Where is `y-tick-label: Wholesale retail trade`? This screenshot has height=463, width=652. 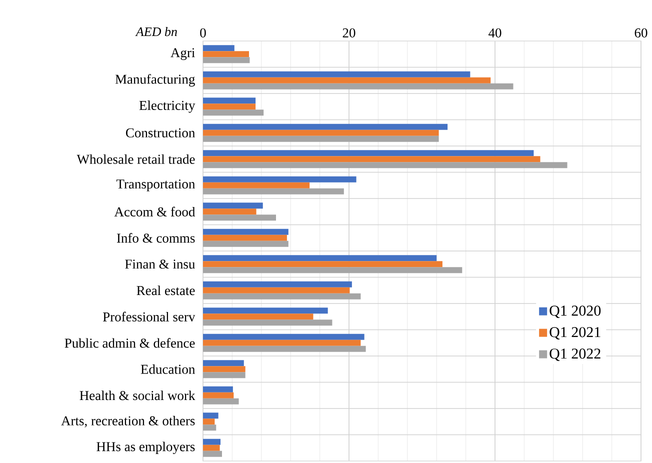
y-tick-label: Wholesale retail trade is located at coordinates (135, 159).